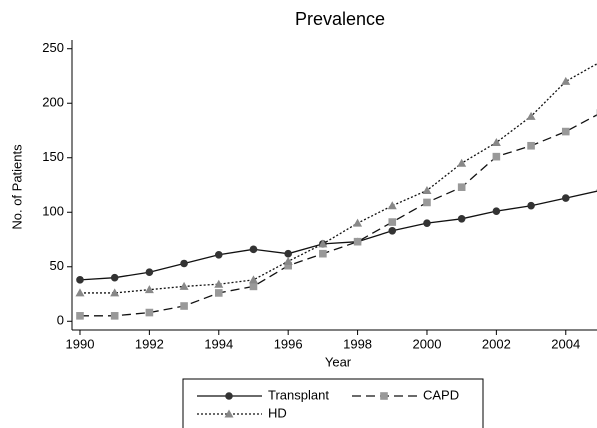 The image size is (597, 428). What do you see at coordinates (80, 343) in the screenshot?
I see `x-tick-label: 1990` at bounding box center [80, 343].